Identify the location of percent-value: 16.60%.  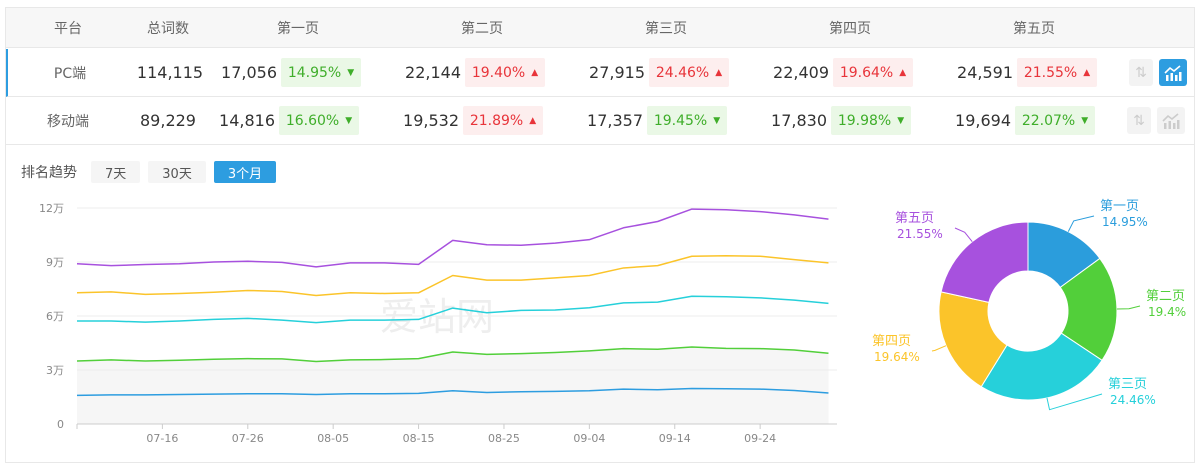
(312, 120).